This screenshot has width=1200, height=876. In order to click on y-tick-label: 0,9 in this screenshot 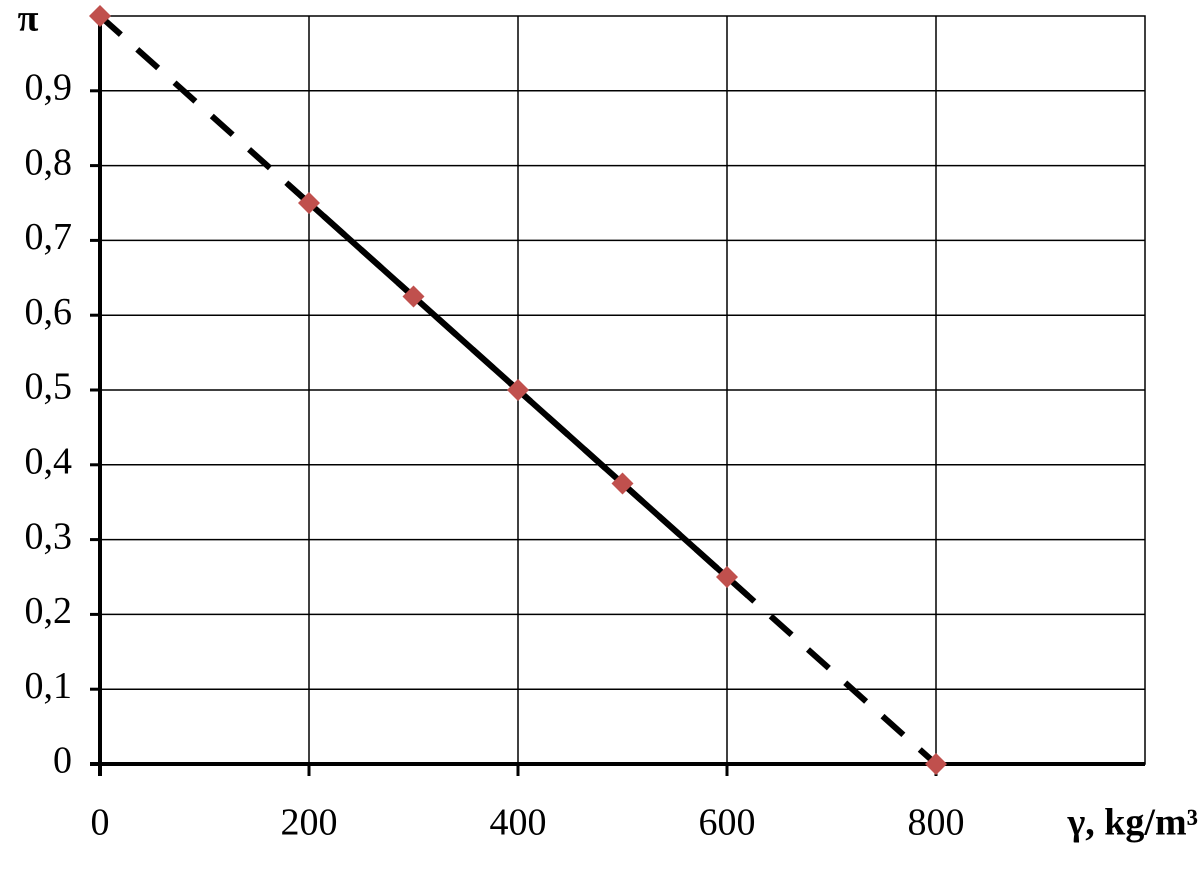, I will do `click(49, 88)`.